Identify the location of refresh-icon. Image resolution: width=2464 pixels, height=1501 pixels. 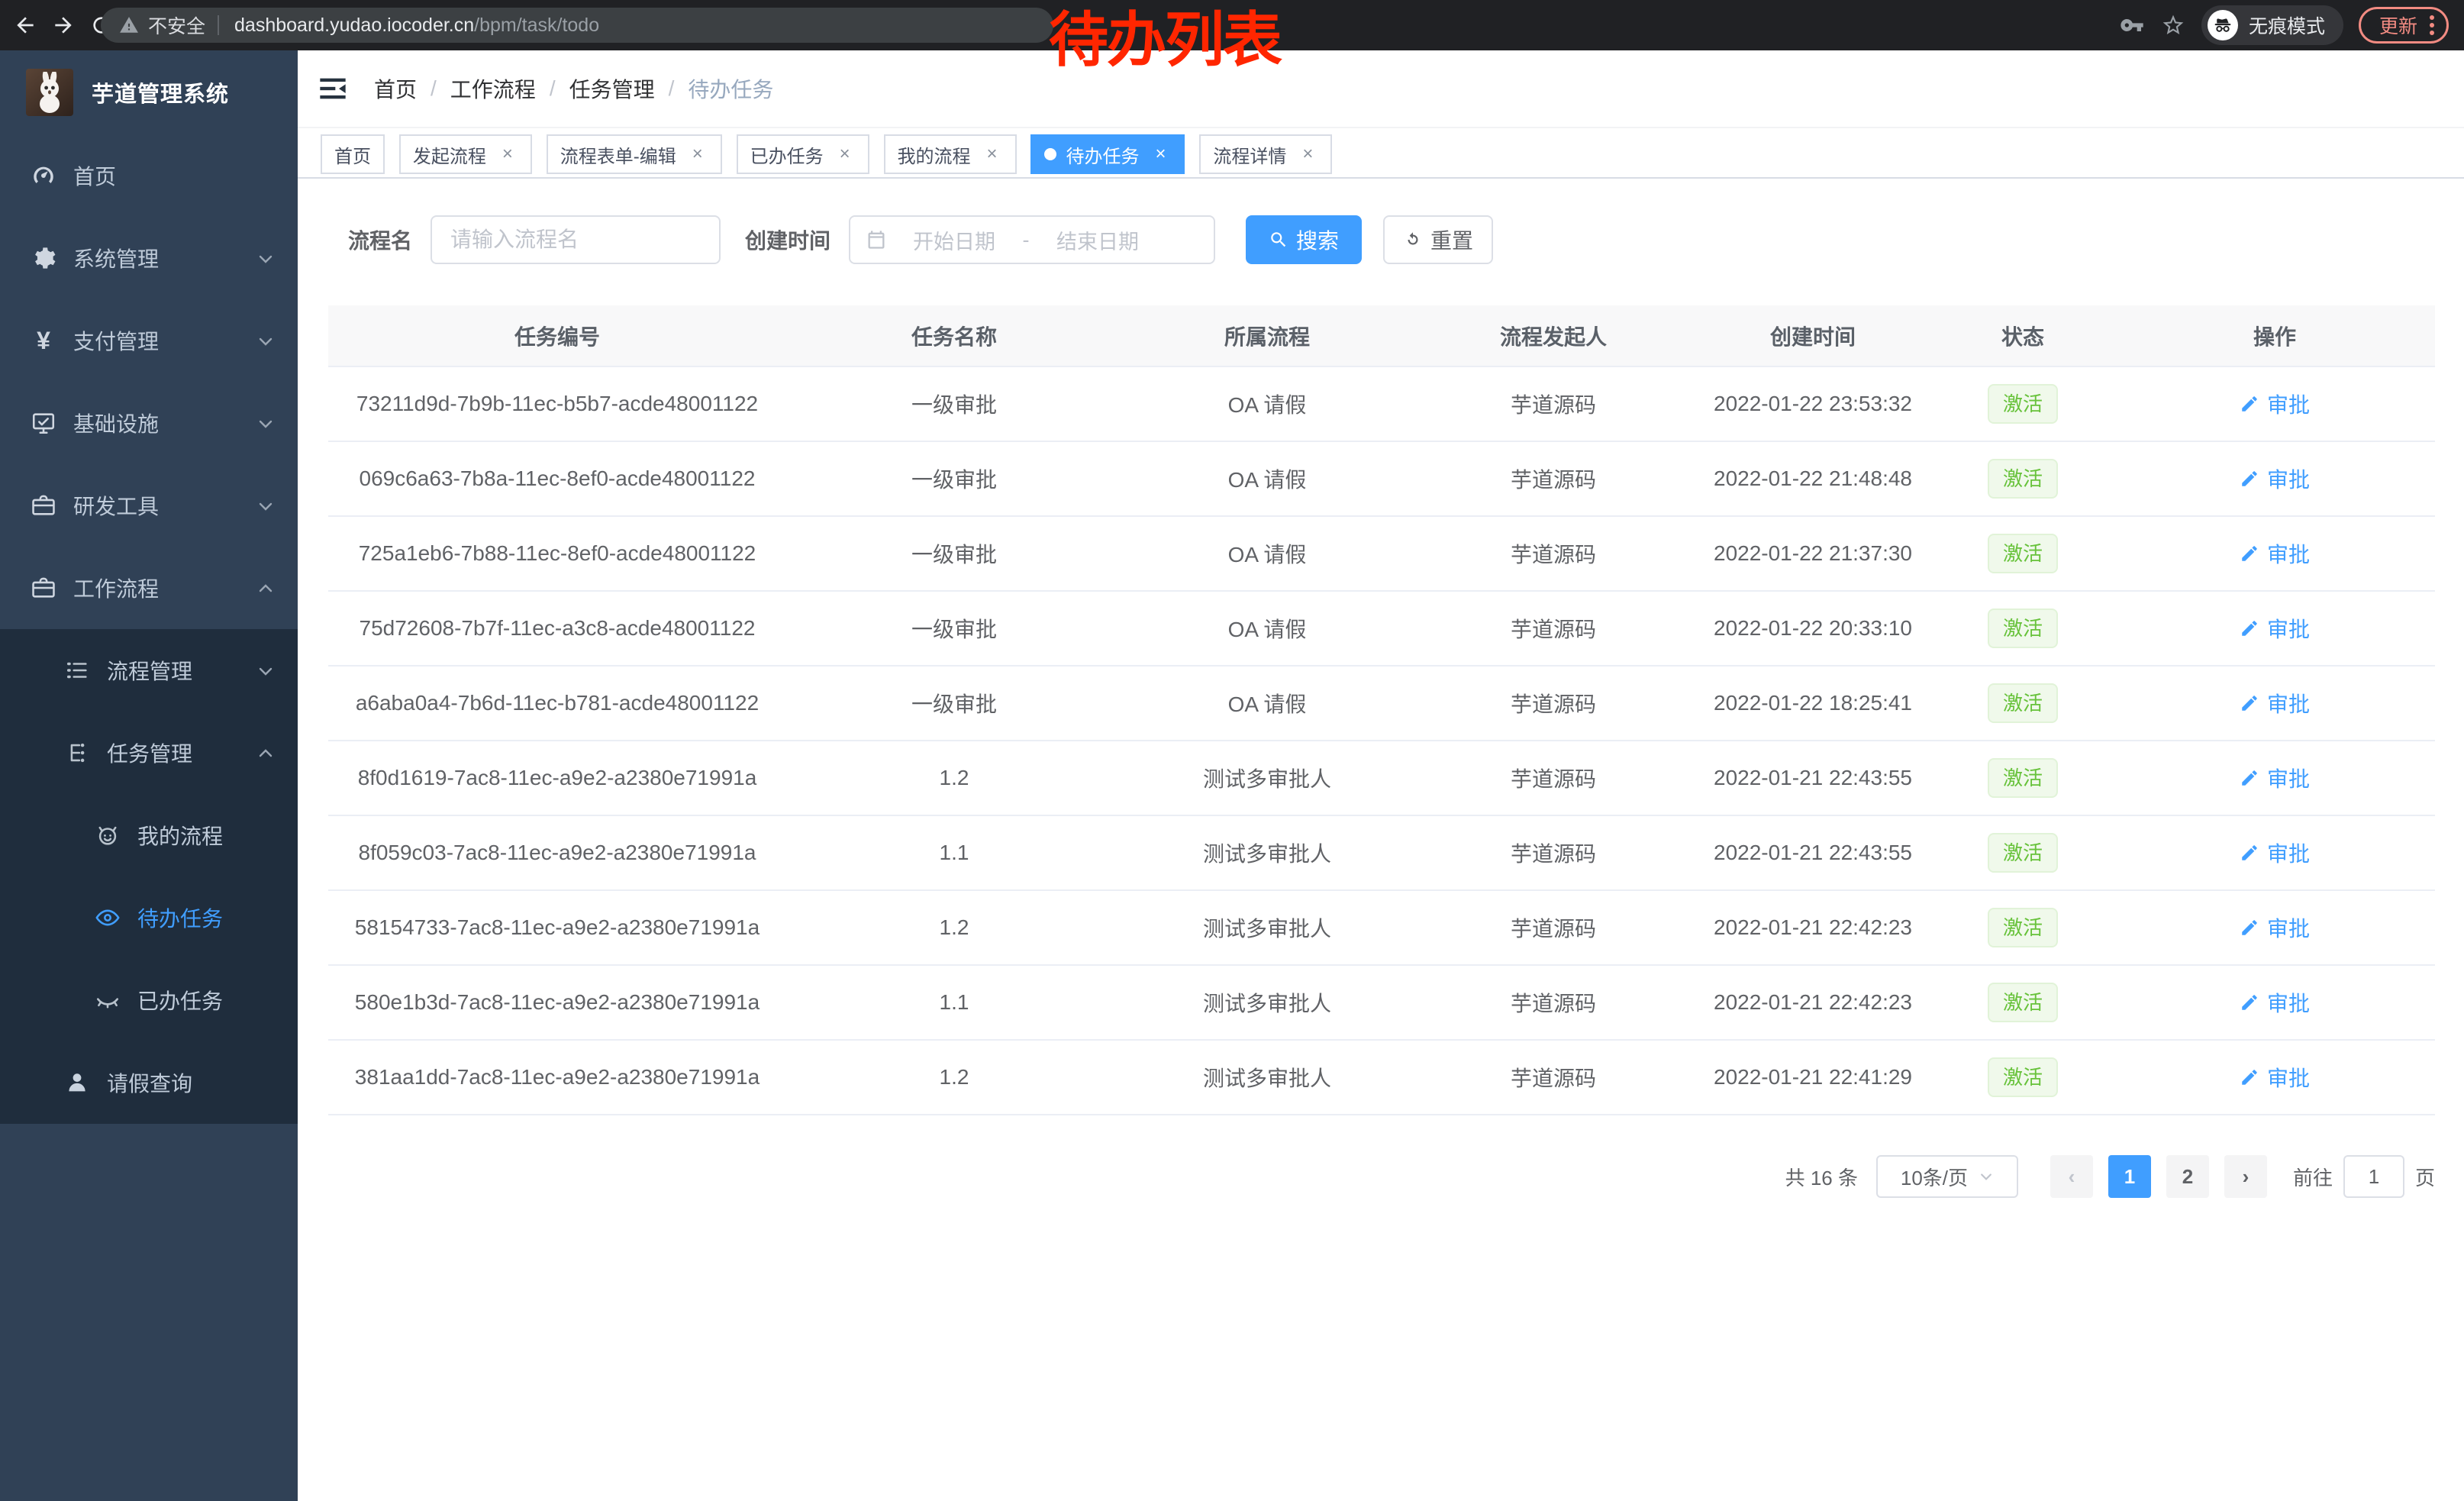
(1413, 239).